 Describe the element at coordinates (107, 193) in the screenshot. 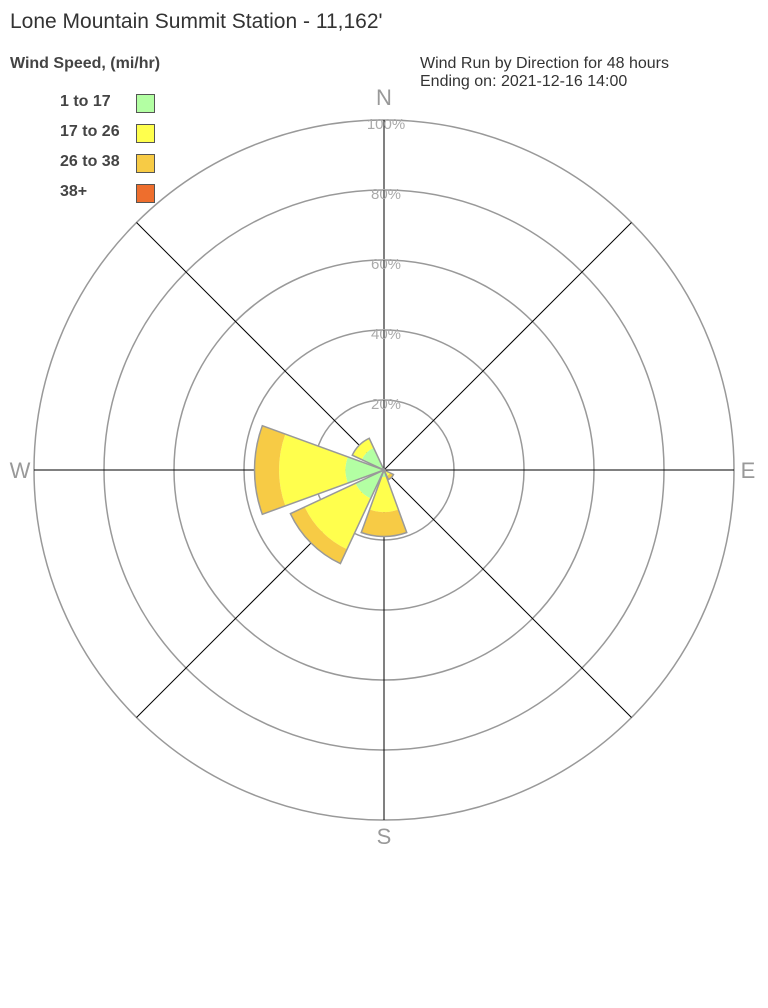

I see `legend-item: 38+` at that location.